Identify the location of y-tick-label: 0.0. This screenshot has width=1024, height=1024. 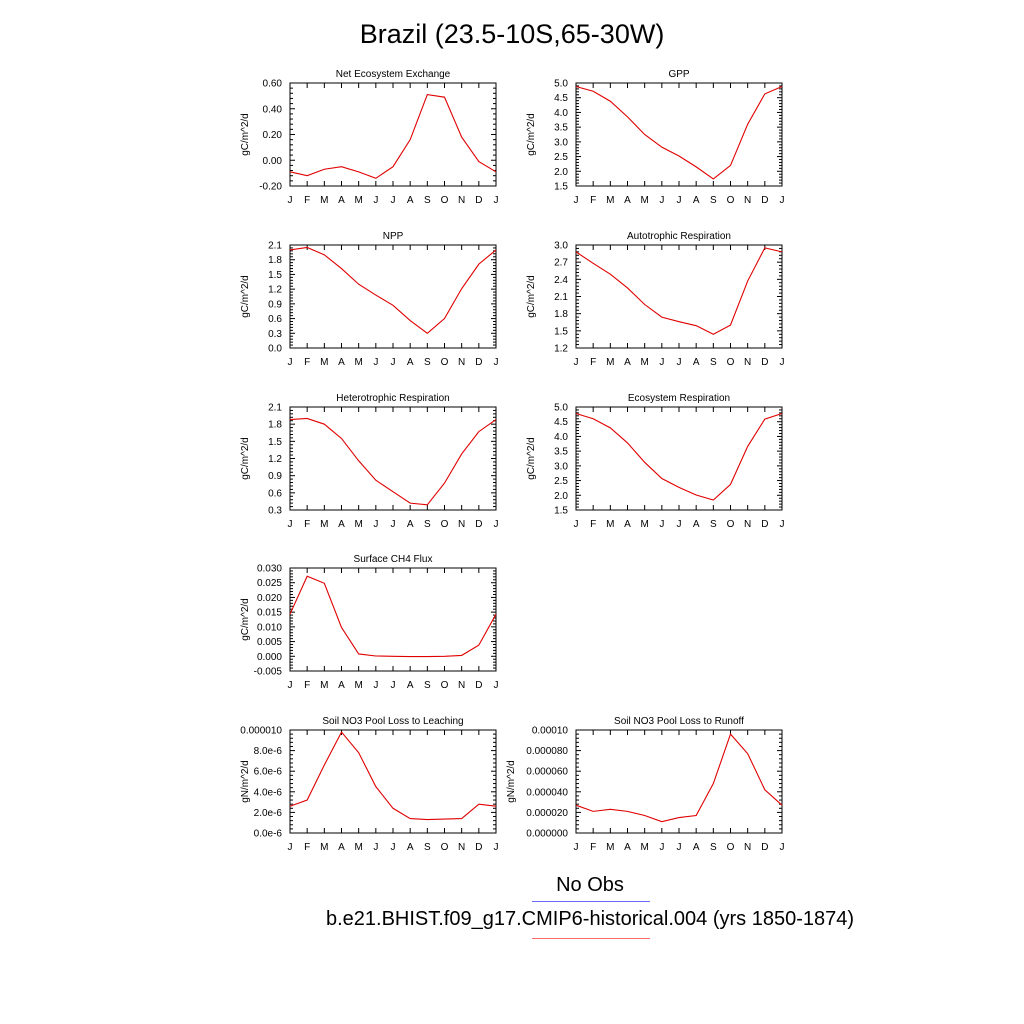
(275, 349).